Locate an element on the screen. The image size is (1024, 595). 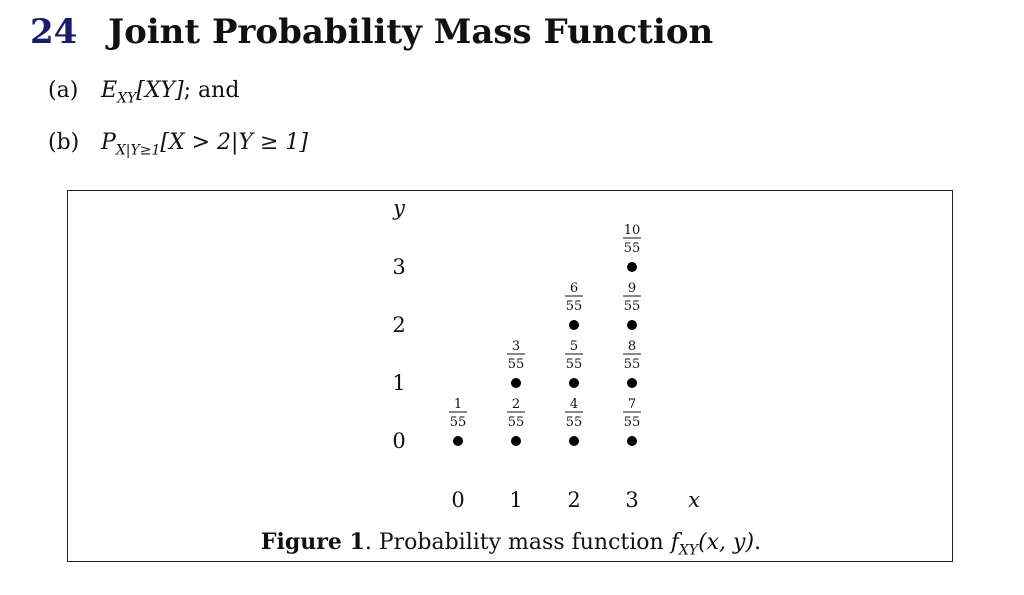
section-heading: 24 Joint Probability Mass Function is located at coordinates (371, 32).